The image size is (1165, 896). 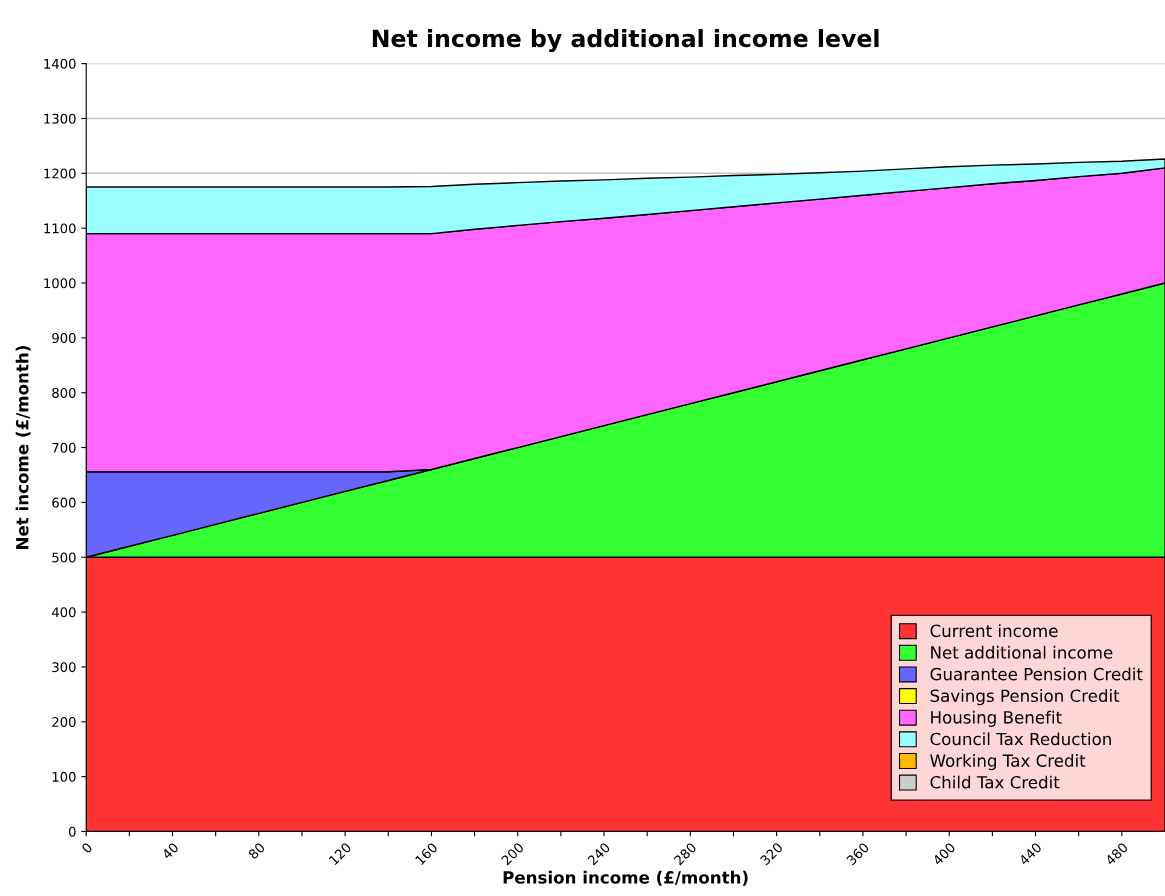 What do you see at coordinates (1020, 739) in the screenshot?
I see `legend-label: Council Tax Reduction` at bounding box center [1020, 739].